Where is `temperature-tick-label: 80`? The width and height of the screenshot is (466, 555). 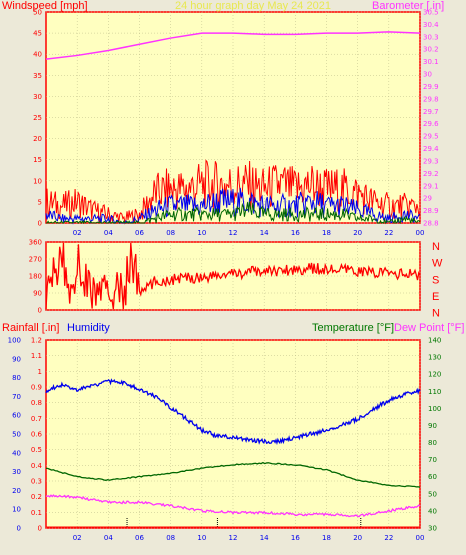
temperature-tick-label: 80 is located at coordinates (432, 443).